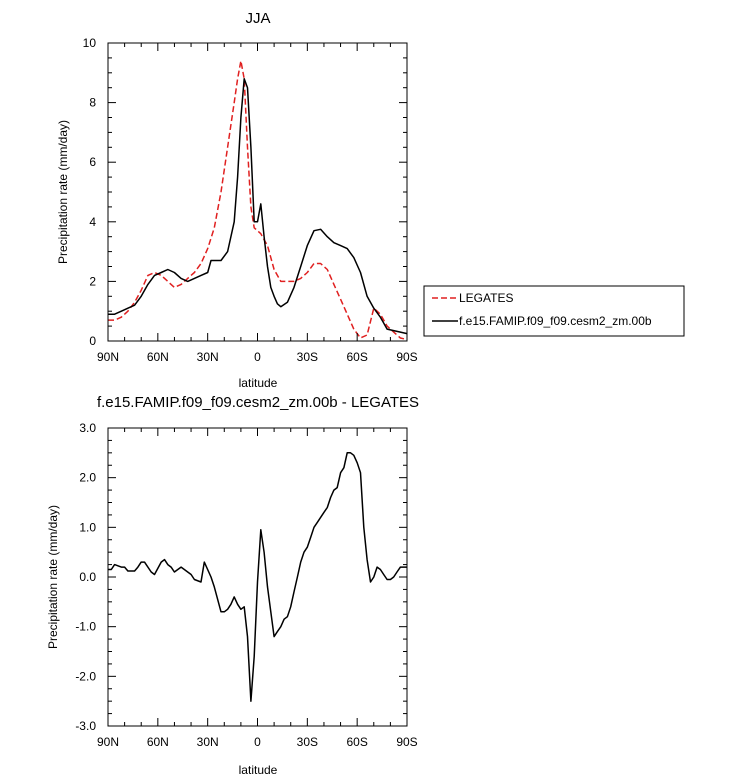  Describe the element at coordinates (87, 428) in the screenshot. I see `y-tick-label-bottom: 3.0` at that location.